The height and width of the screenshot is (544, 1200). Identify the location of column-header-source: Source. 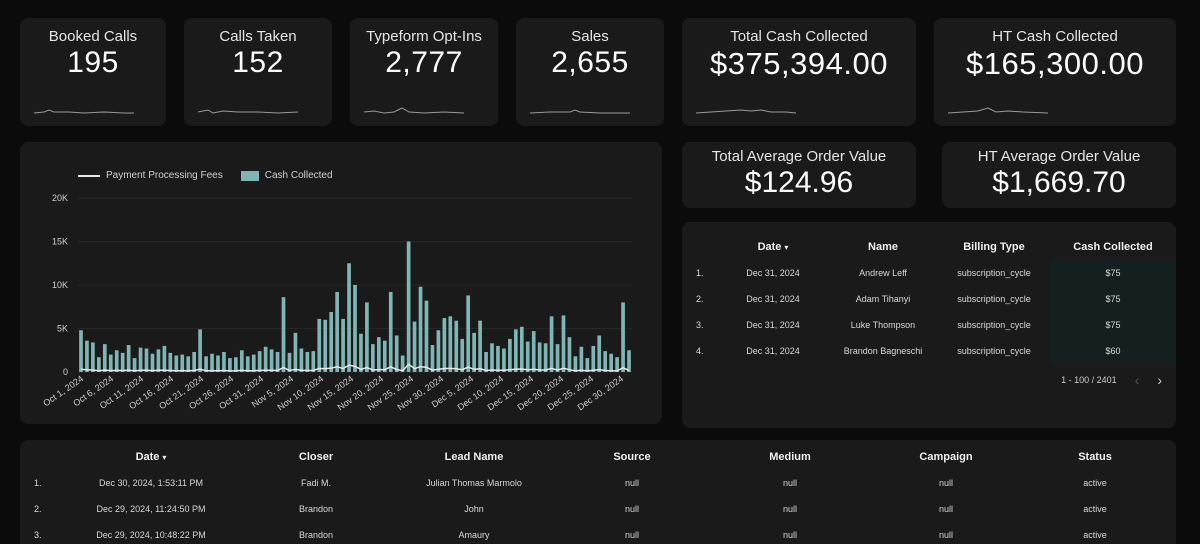
(632, 457).